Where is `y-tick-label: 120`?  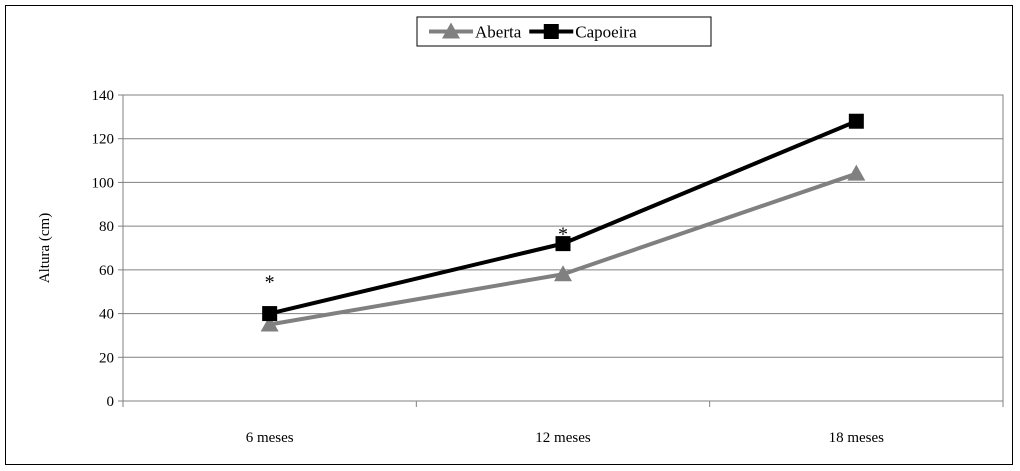
y-tick-label: 120 is located at coordinates (103, 140).